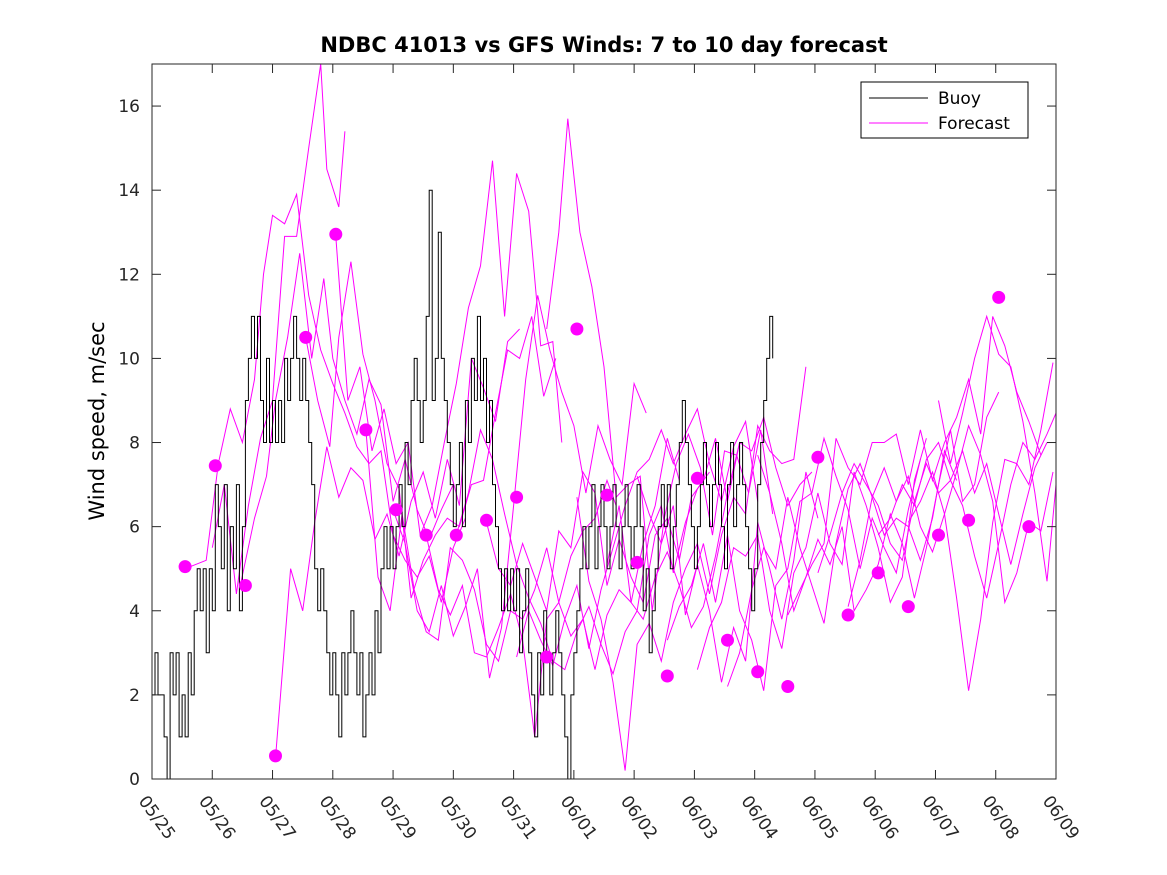 The width and height of the screenshot is (1167, 875). I want to click on y-tick-label: 2, so click(134, 696).